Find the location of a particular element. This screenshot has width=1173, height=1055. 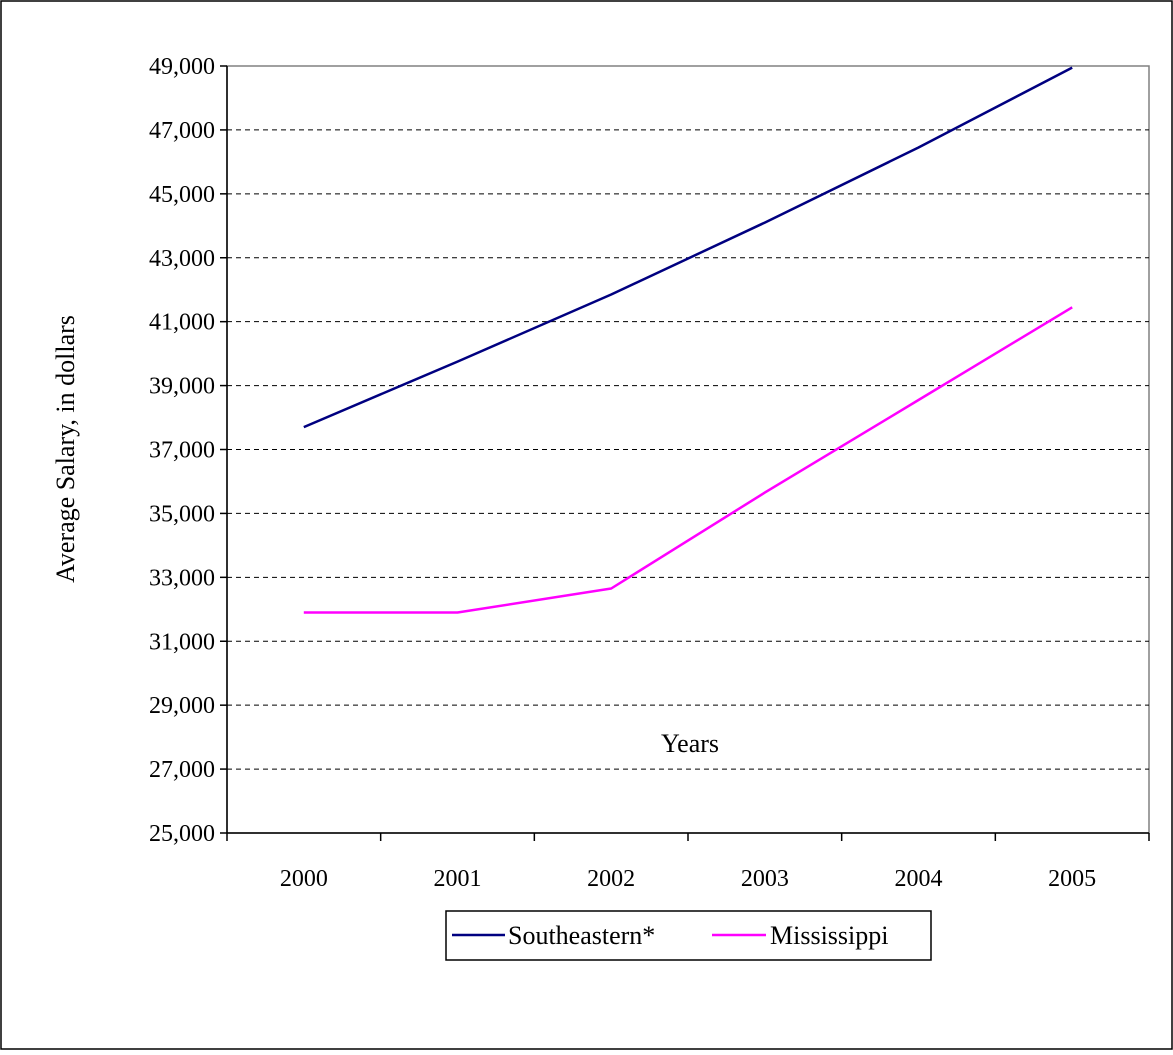

x-tick-label: 2004 is located at coordinates (919, 879).